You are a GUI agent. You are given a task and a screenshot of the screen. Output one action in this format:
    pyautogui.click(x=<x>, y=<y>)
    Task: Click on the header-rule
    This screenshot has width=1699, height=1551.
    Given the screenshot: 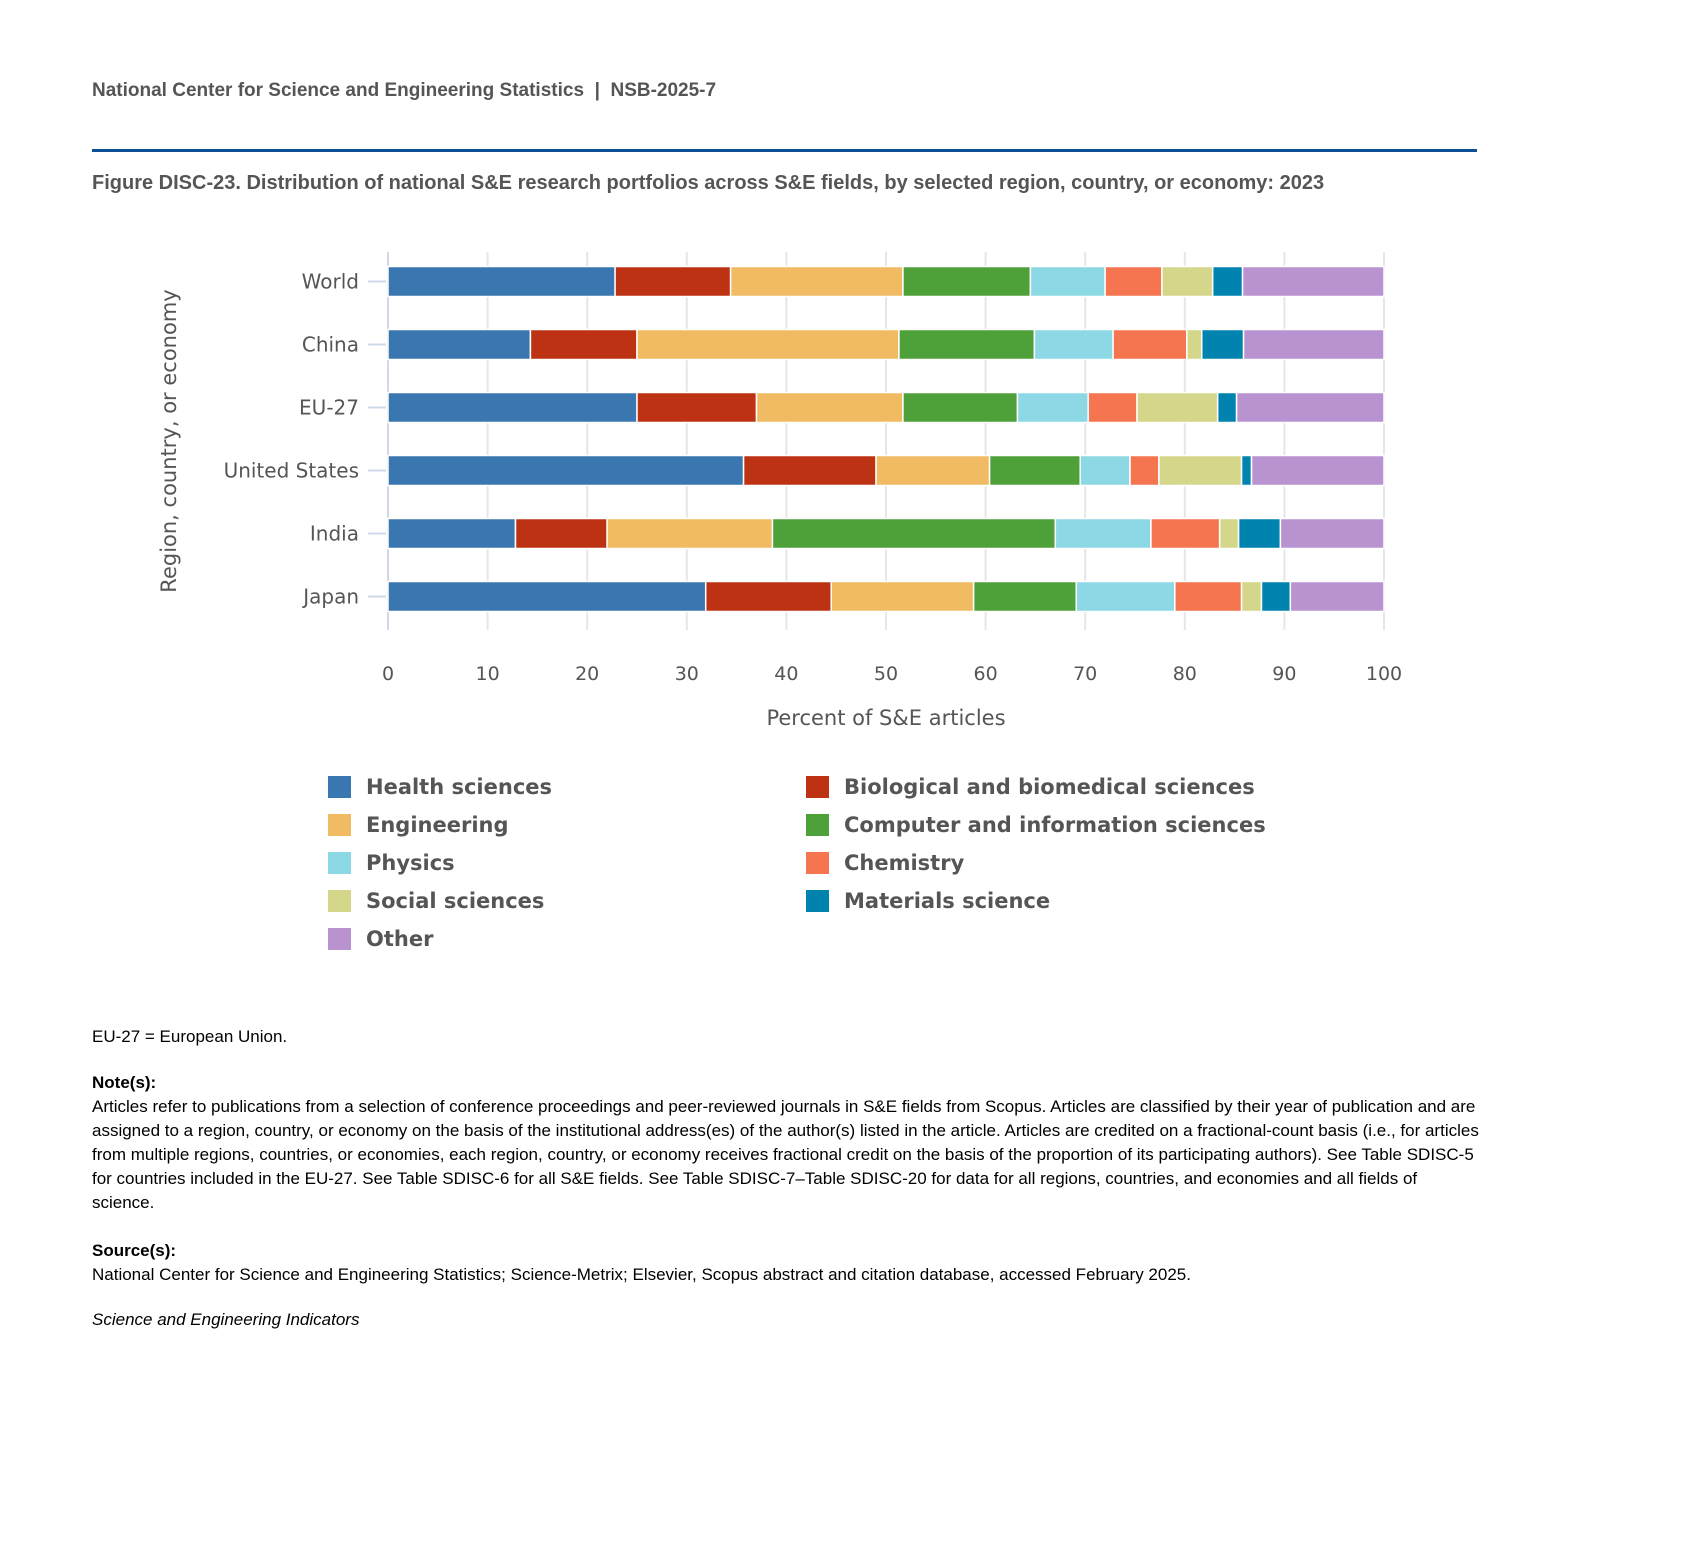 What is the action you would take?
    pyautogui.click(x=784, y=150)
    